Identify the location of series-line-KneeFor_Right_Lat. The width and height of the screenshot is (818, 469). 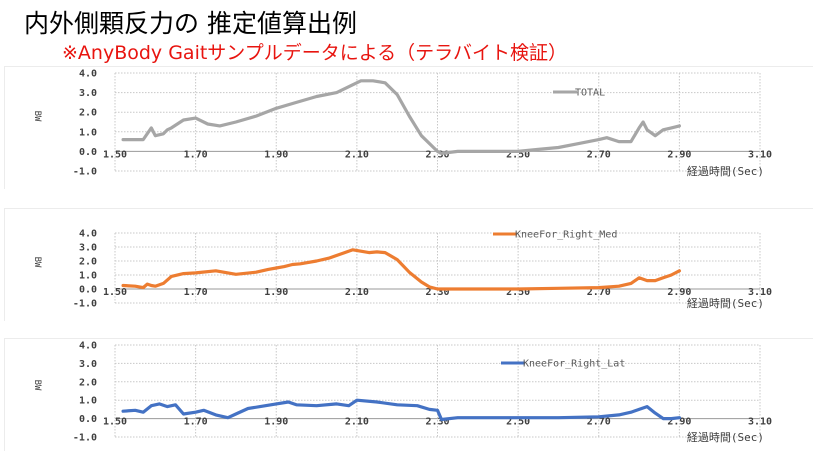
(401, 410).